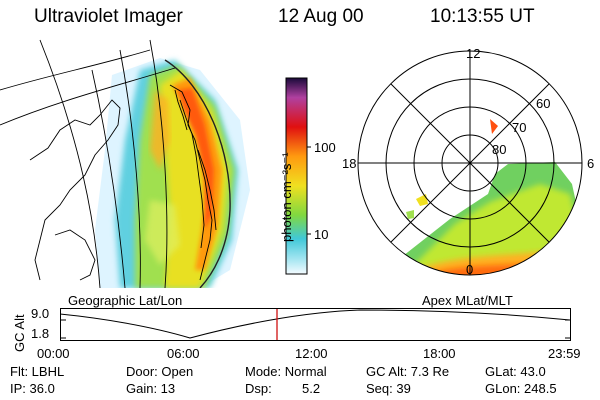  I want to click on altitude-plot-frame, so click(315, 324).